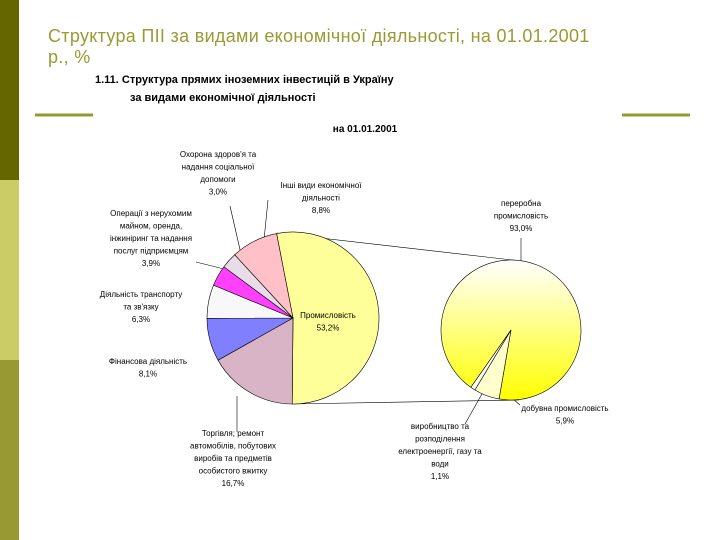 This screenshot has width=720, height=540. I want to click on slice-label-line: послуг підприємцям, so click(151, 251).